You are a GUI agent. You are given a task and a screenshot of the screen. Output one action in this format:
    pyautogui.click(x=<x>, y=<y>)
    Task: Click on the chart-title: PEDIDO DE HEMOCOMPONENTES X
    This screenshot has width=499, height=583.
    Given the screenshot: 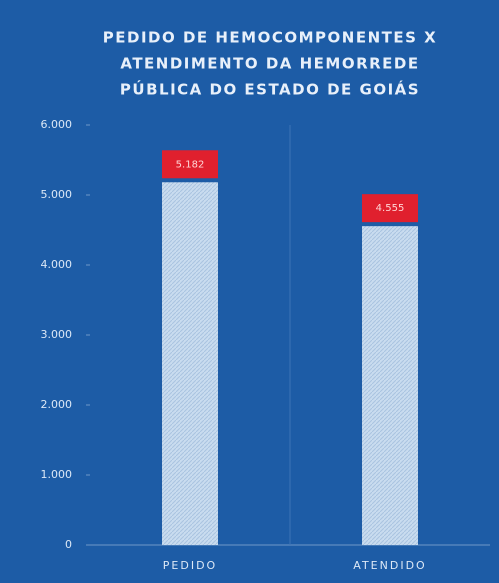 What is the action you would take?
    pyautogui.click(x=270, y=38)
    